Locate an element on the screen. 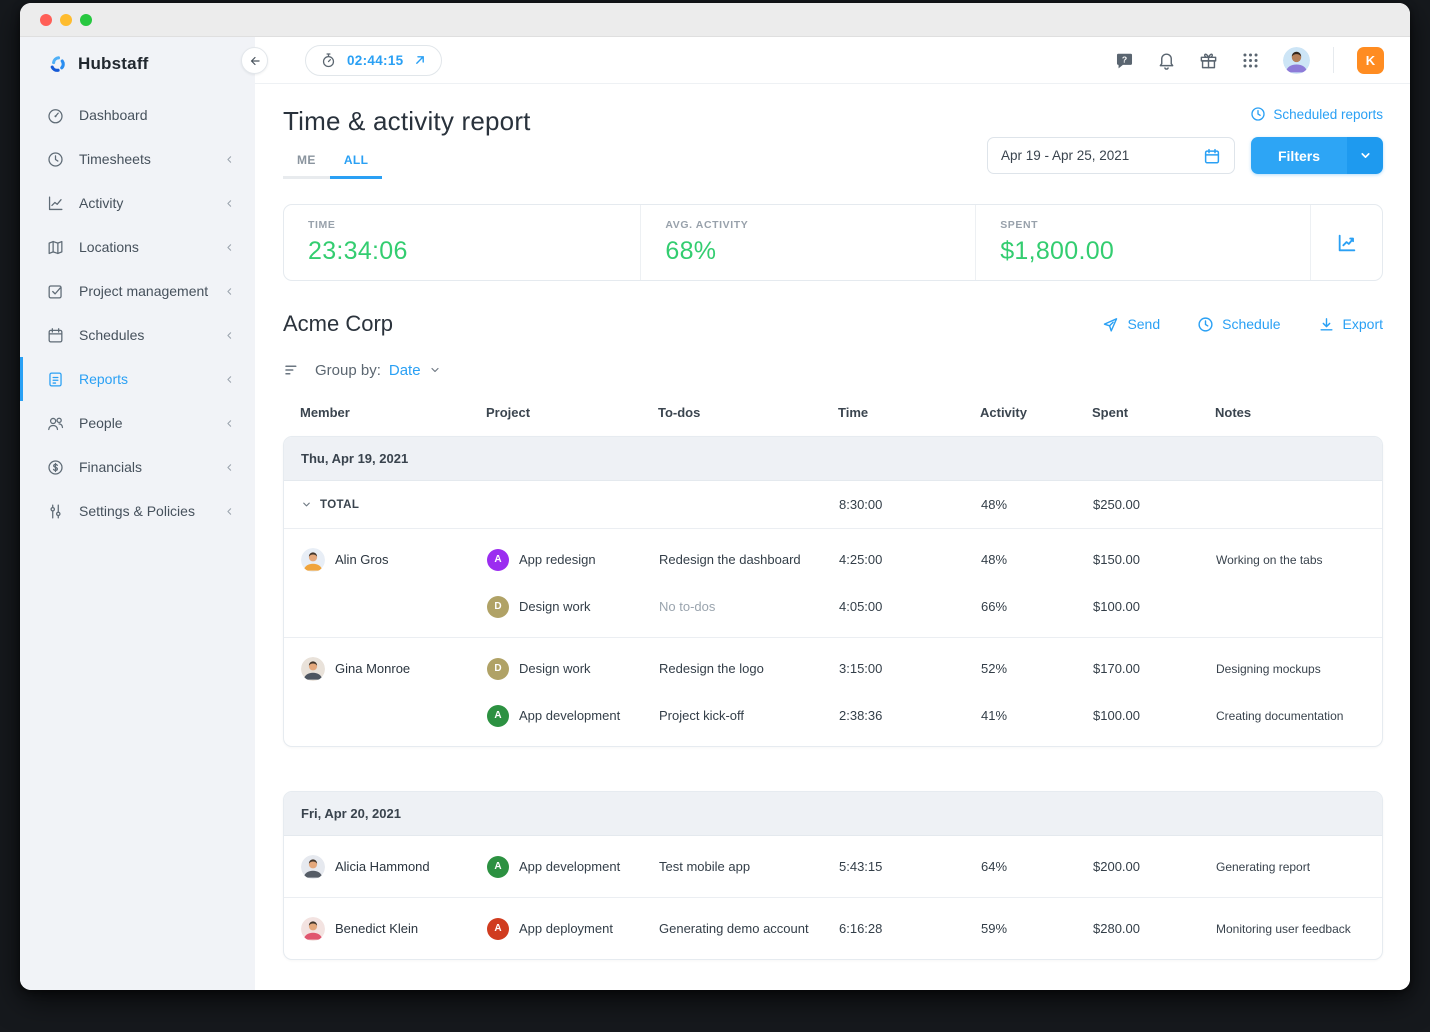 The width and height of the screenshot is (1430, 1032). organization-badge: K is located at coordinates (1370, 60).